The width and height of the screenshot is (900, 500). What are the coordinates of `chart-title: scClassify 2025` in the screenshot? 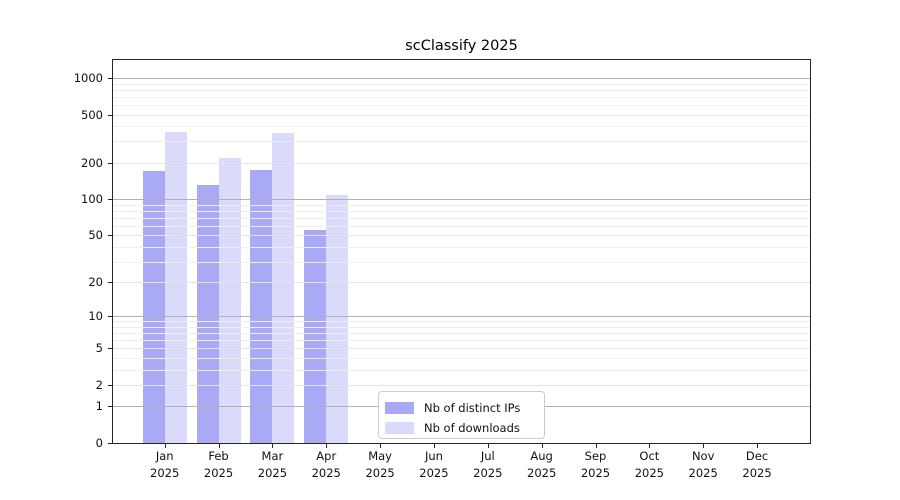 It's located at (461, 46).